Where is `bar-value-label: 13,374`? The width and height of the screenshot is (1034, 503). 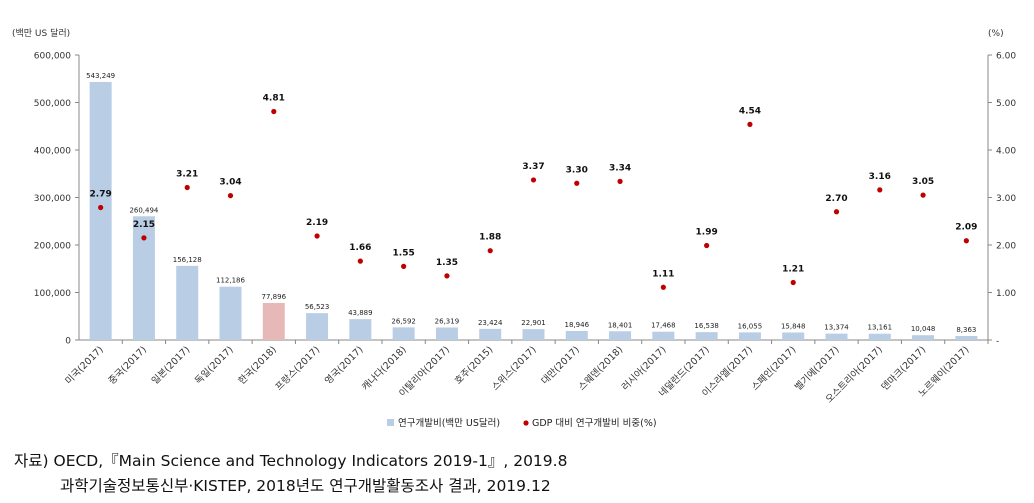
bar-value-label: 13,374 is located at coordinates (836, 328).